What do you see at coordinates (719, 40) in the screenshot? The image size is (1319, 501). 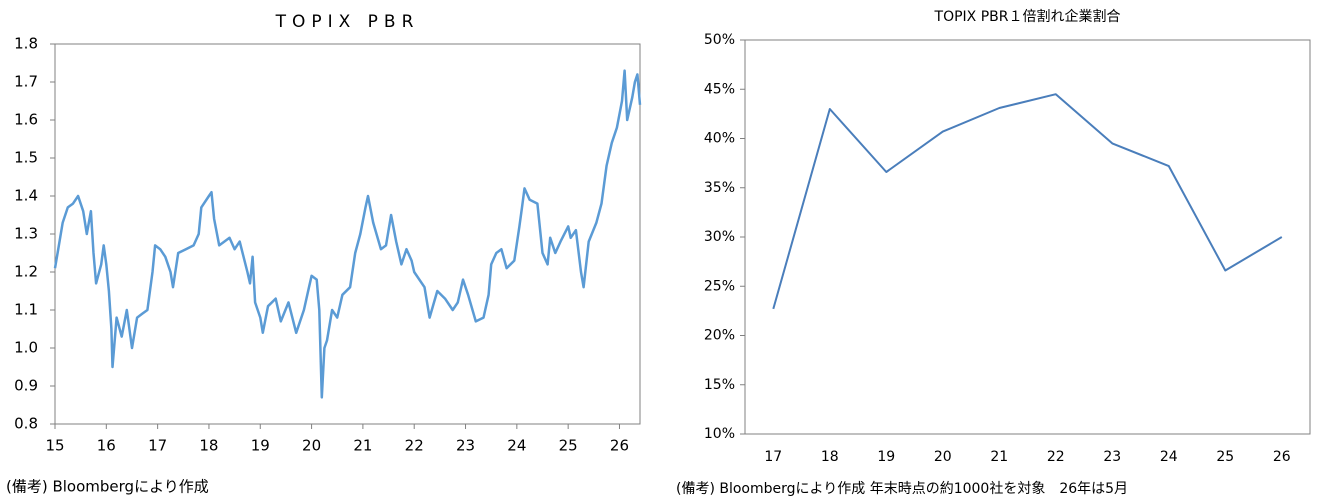 I see `y-tick-label: 50%` at bounding box center [719, 40].